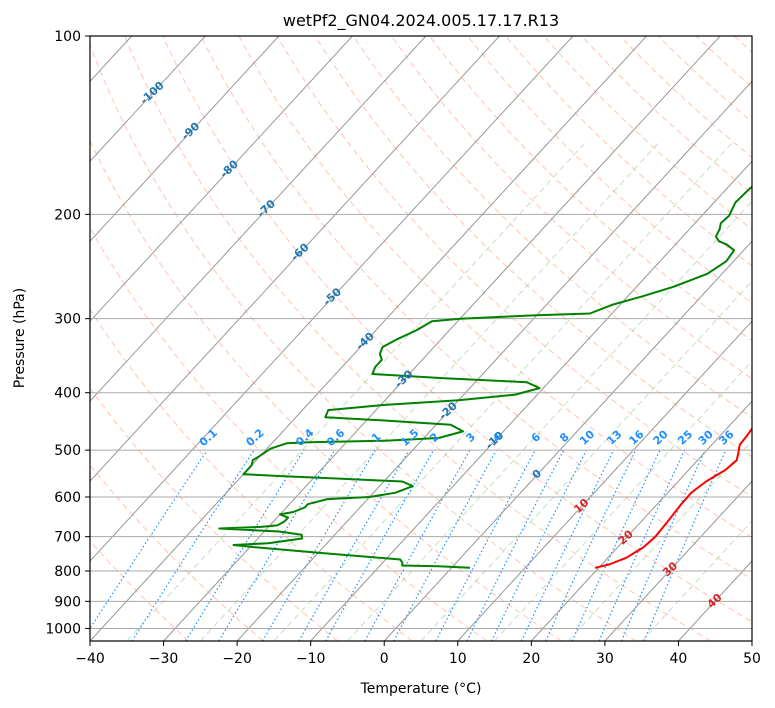 The image size is (775, 708). Describe the element at coordinates (67, 37) in the screenshot. I see `y-tick-label: 100` at that location.